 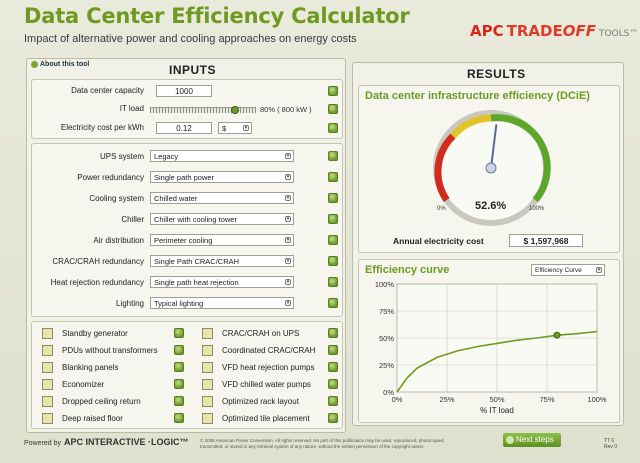 I want to click on current-load-marker, so click(x=557, y=335).